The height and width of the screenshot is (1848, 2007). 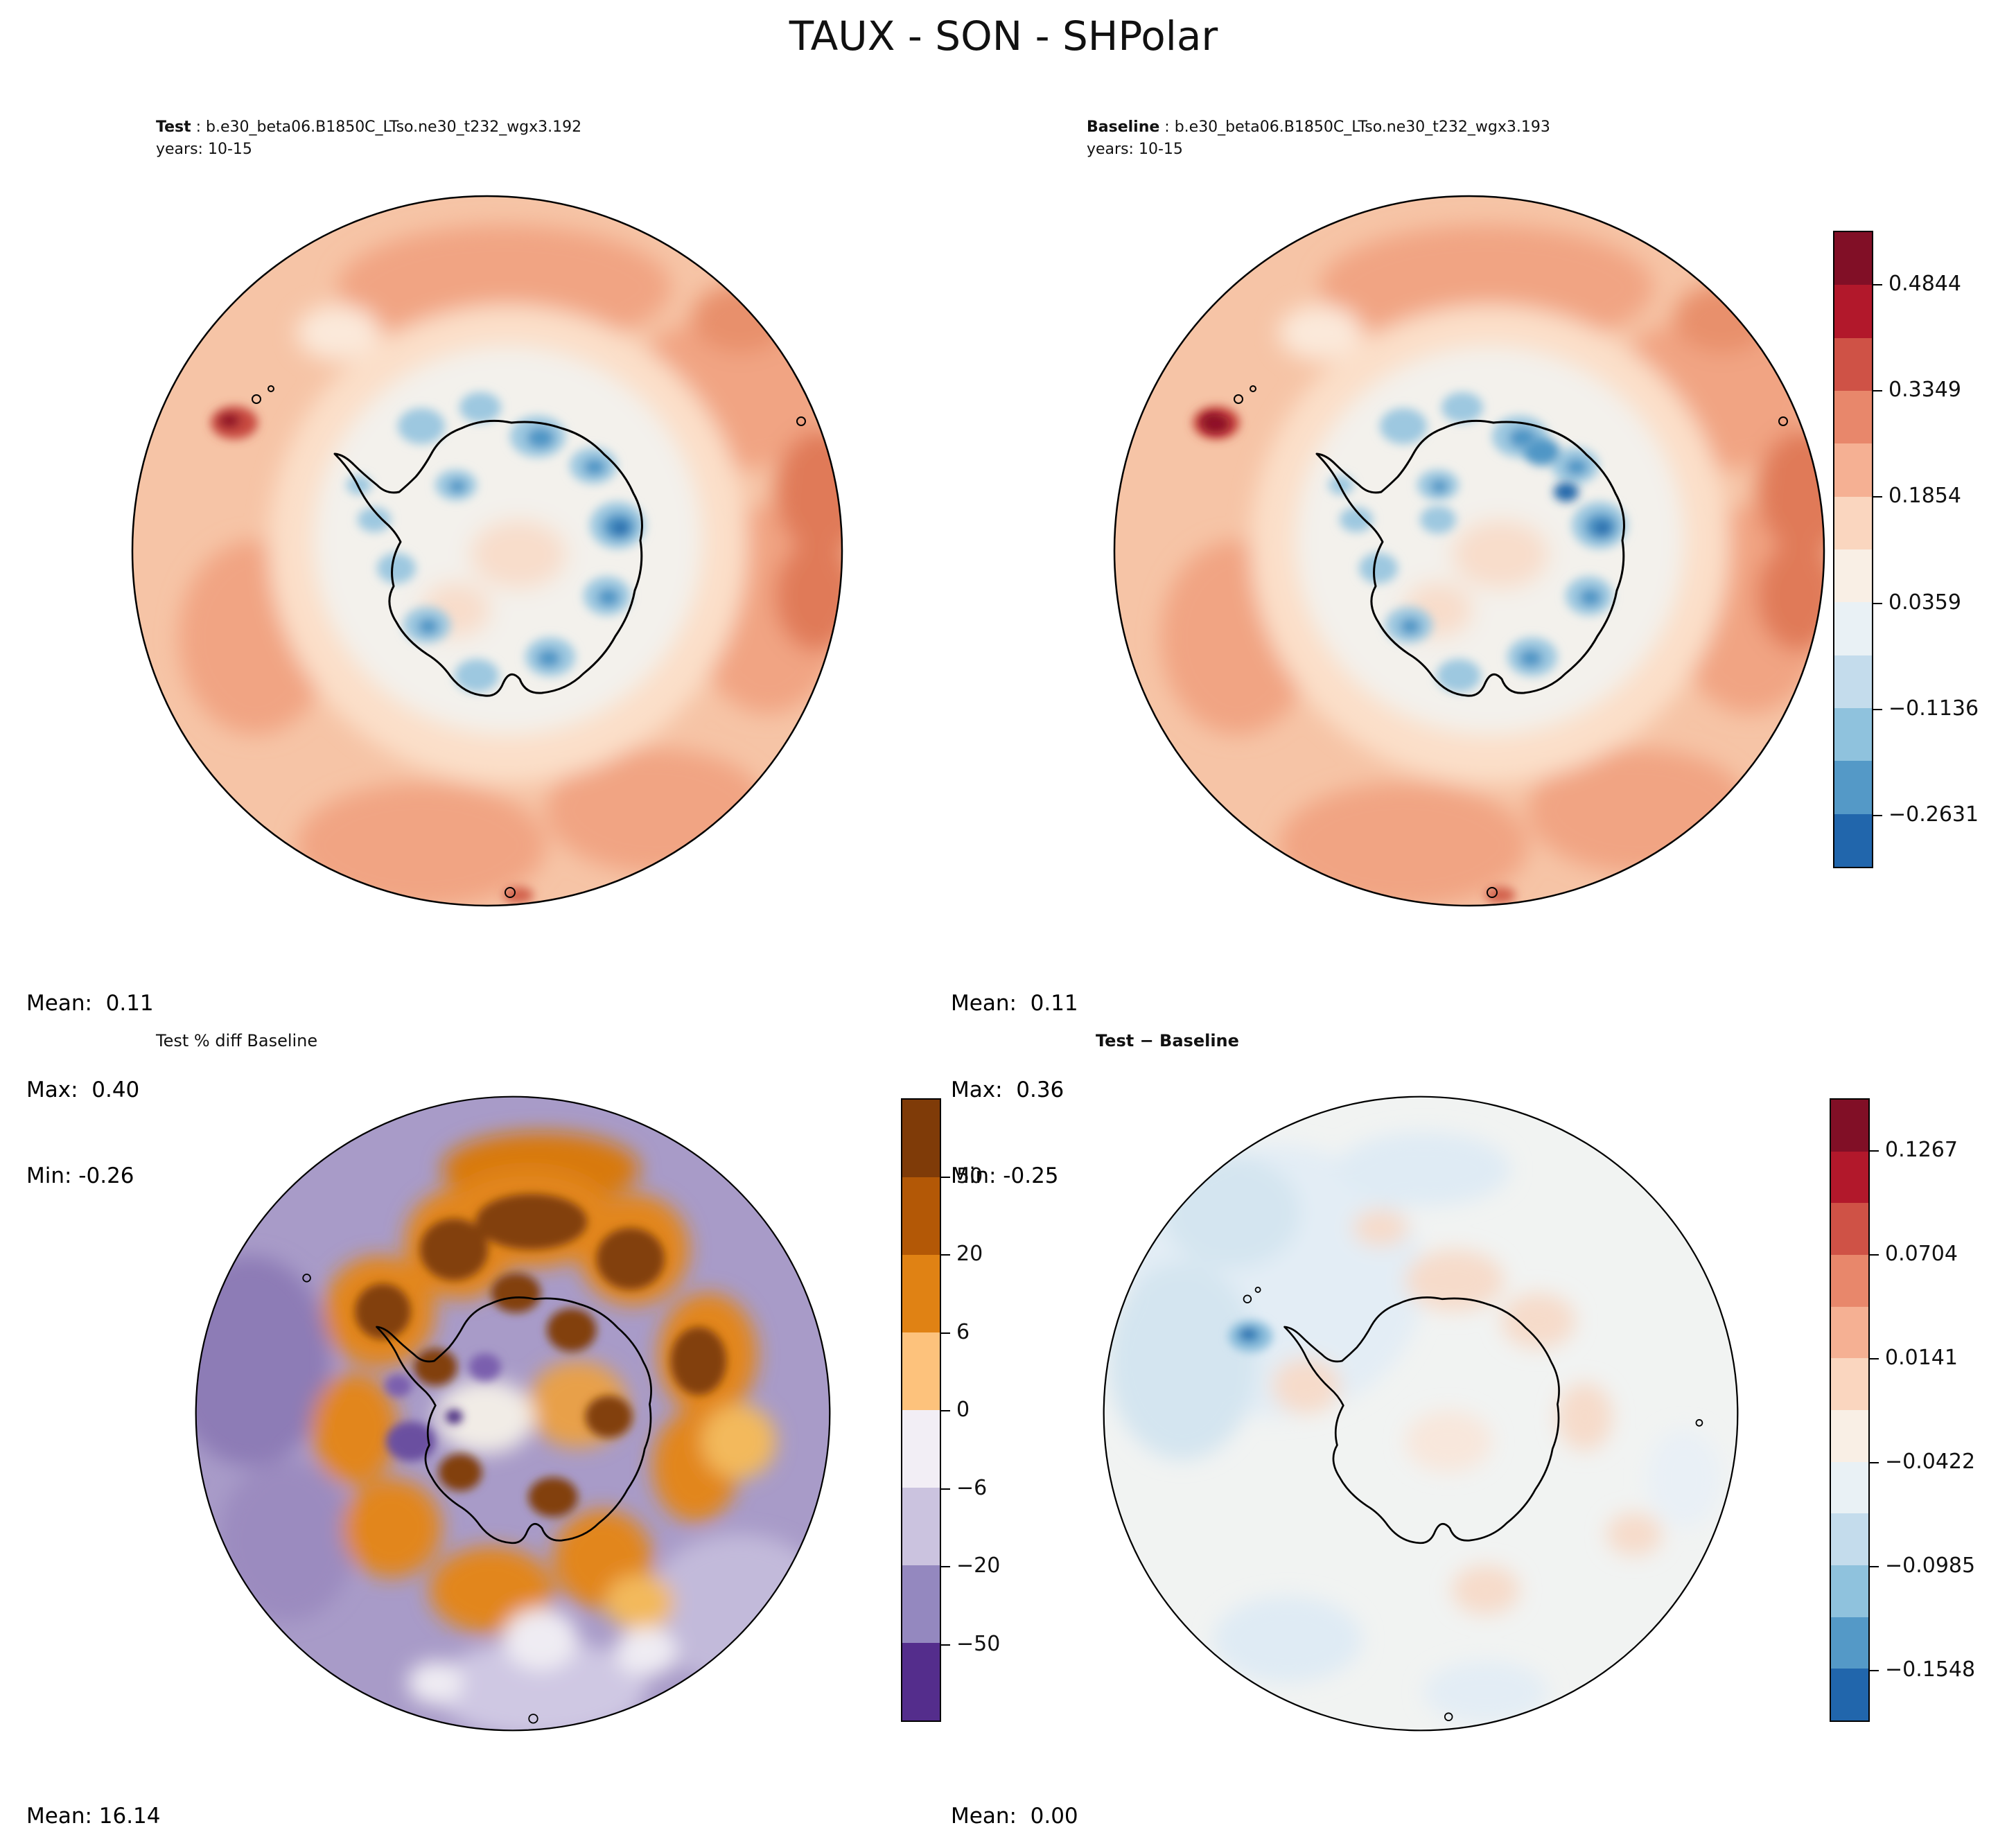 I want to click on colorbar-tick-label: 20, so click(x=969, y=1253).